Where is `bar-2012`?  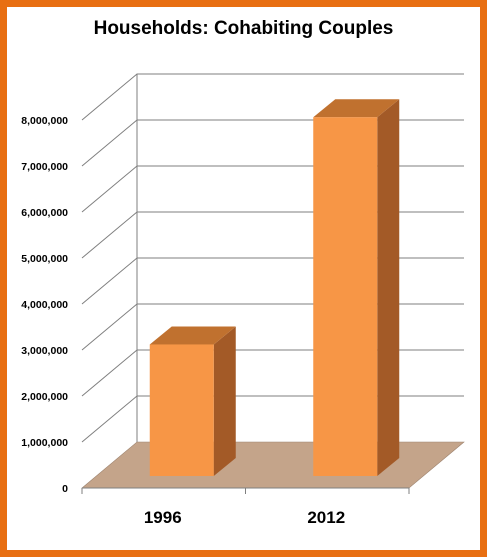 bar-2012 is located at coordinates (356, 287).